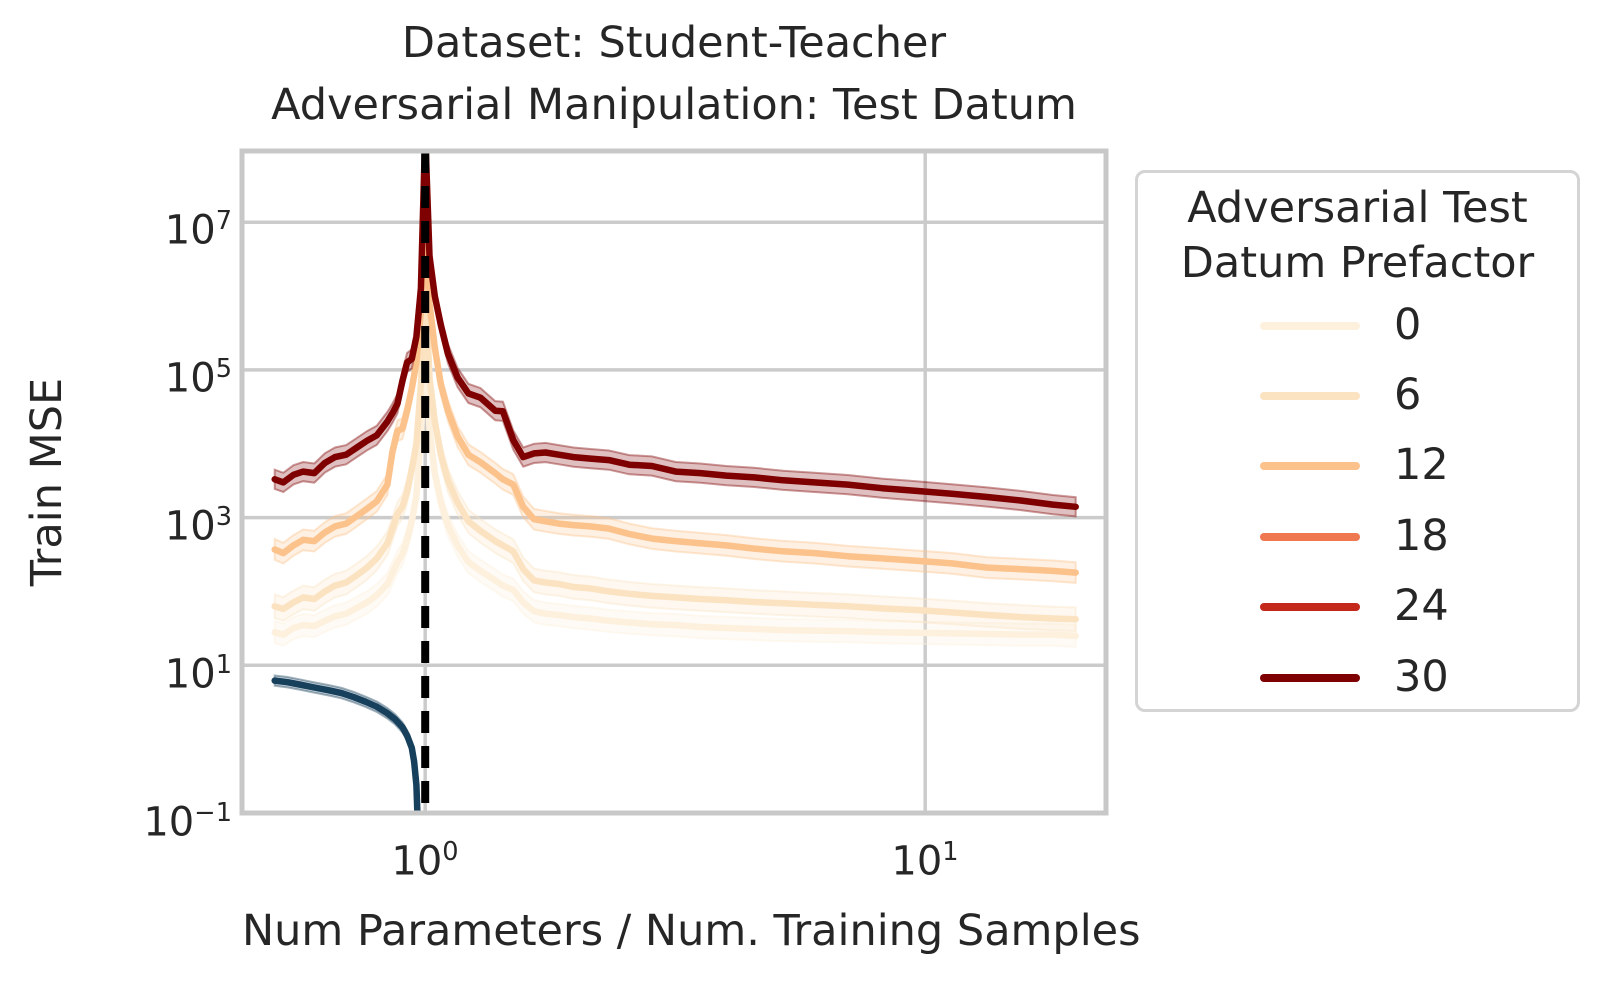 The width and height of the screenshot is (1611, 993). Describe the element at coordinates (198, 674) in the screenshot. I see `y-tick-1e1: 10¹` at that location.